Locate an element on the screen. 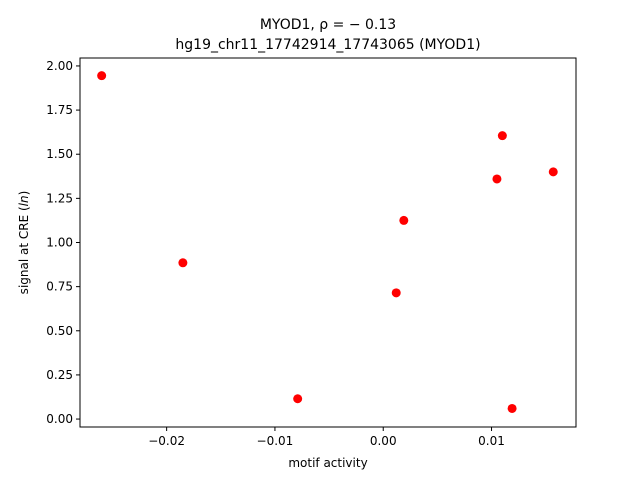  chart-title-line2: hg19_chr11_17742914_17743065 (MYOD1) is located at coordinates (327, 45).